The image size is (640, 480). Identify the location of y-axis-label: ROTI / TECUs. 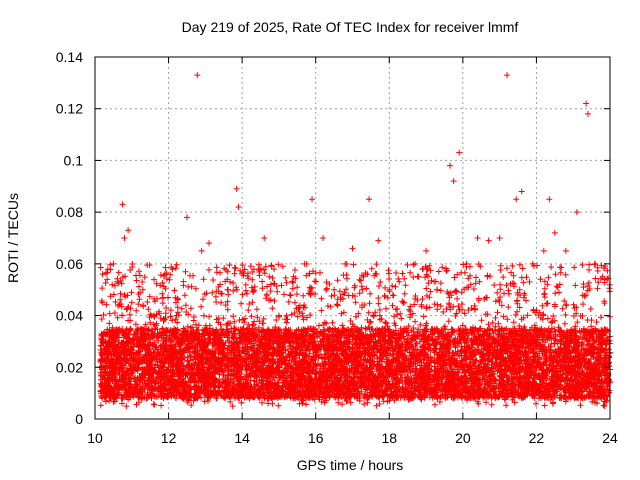
(13, 238).